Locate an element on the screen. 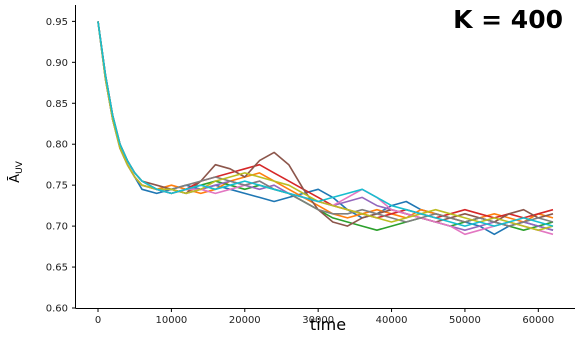 This screenshot has width=575, height=341. y-tick-label: 0.75 is located at coordinates (57, 186).